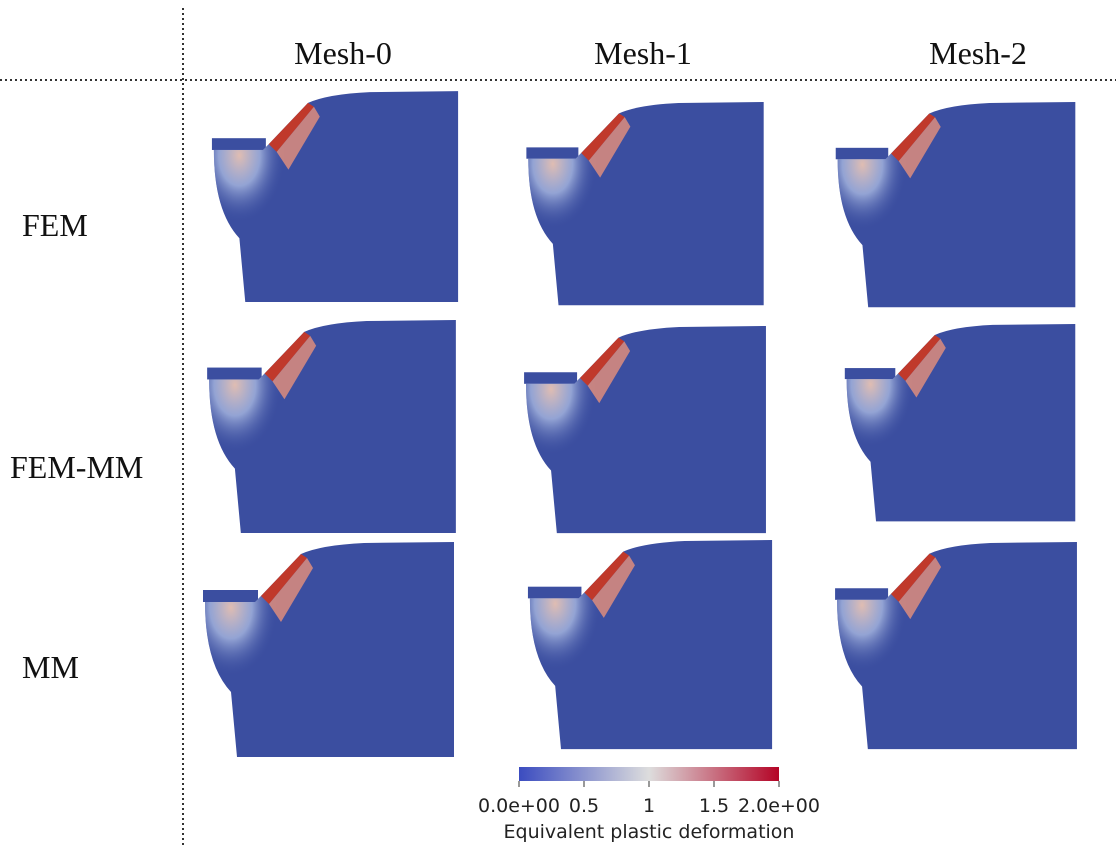 This screenshot has height=848, width=1116. I want to click on tick-label: 1.5, so click(714, 806).